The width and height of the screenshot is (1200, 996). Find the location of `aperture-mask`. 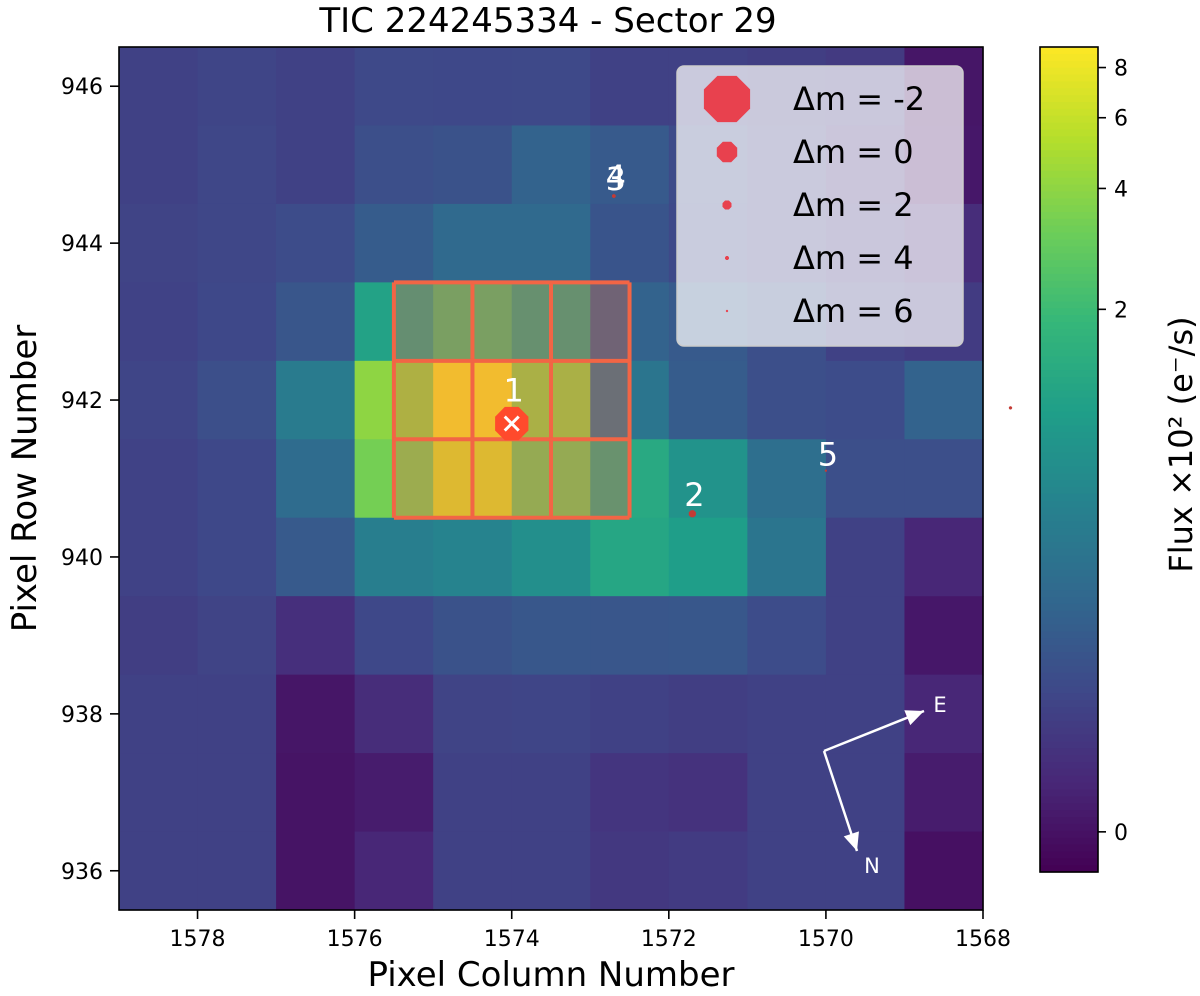

aperture-mask is located at coordinates (511, 400).